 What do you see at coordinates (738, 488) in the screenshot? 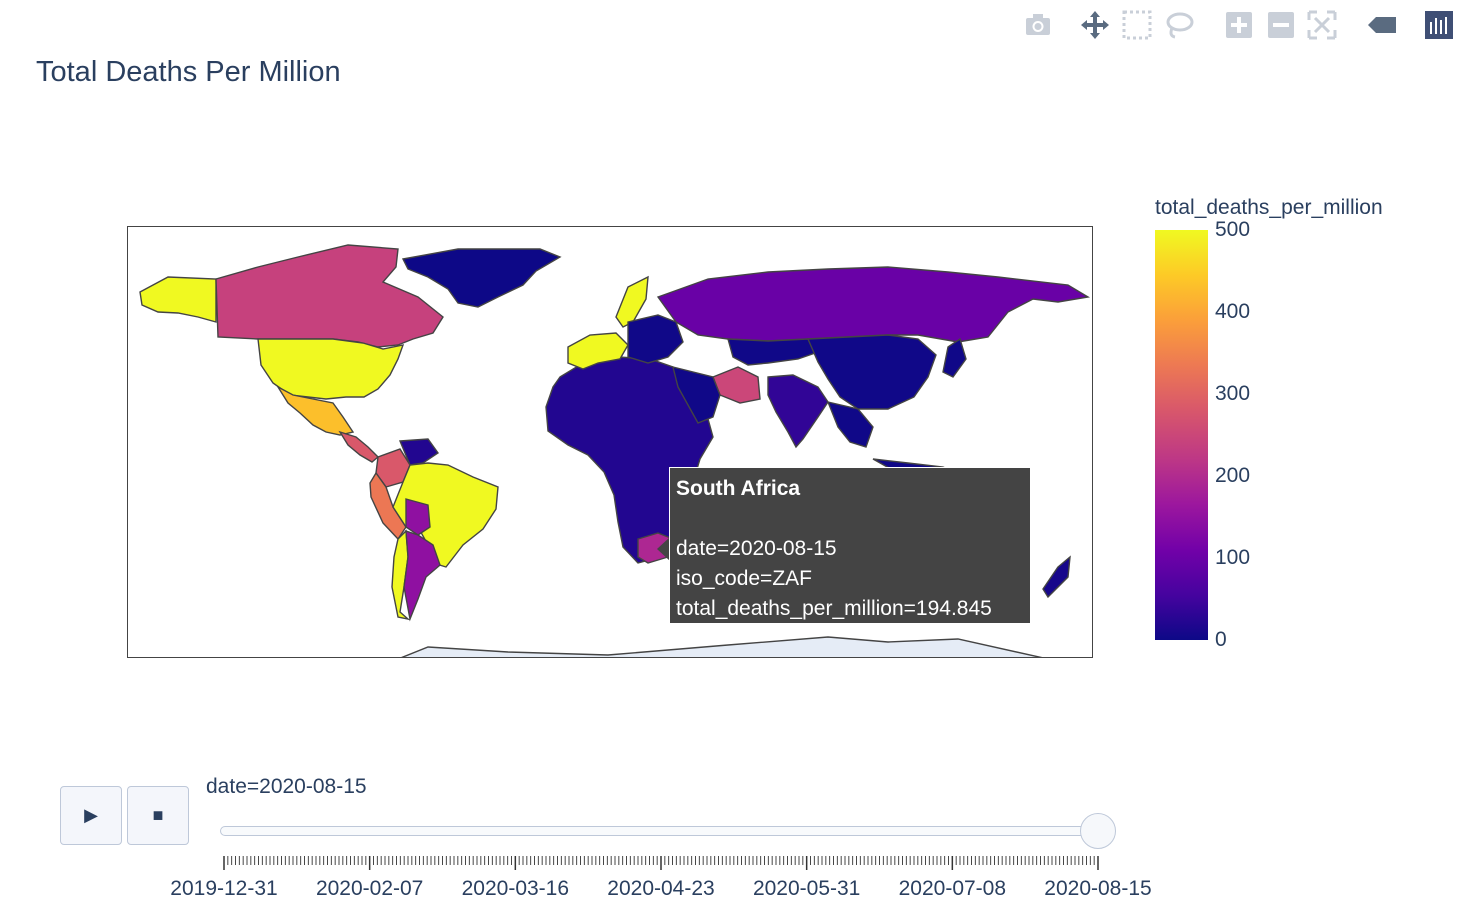
I see `tooltip-country: South Africa` at bounding box center [738, 488].